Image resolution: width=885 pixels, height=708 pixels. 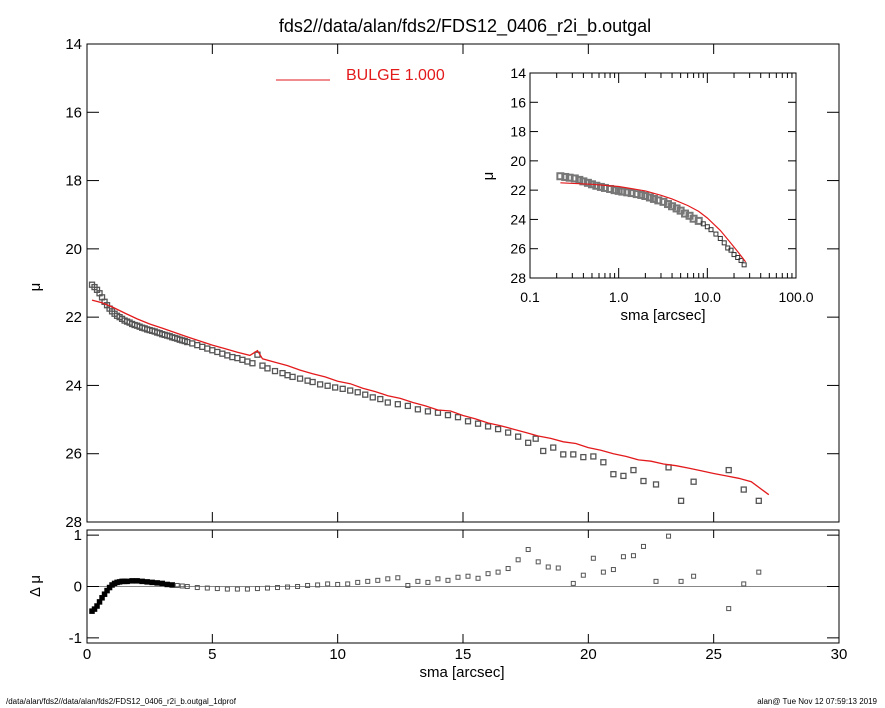 What do you see at coordinates (518, 219) in the screenshot?
I see `inset-y-tick-label: 24` at bounding box center [518, 219].